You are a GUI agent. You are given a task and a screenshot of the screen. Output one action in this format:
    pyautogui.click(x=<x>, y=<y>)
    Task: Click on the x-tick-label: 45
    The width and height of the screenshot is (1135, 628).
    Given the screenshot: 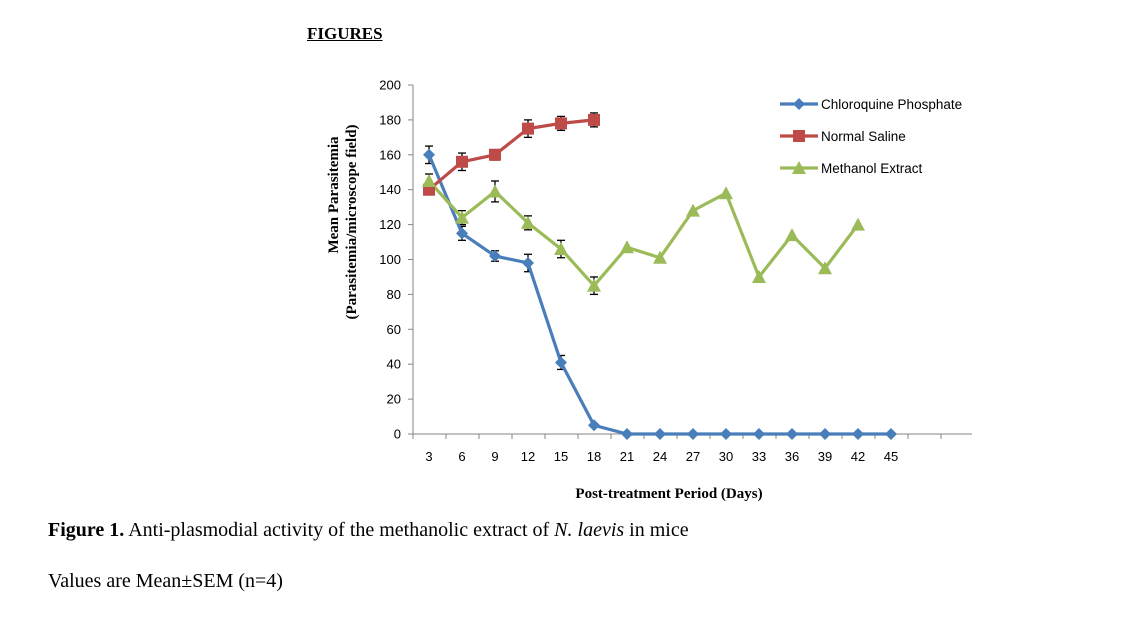 What is the action you would take?
    pyautogui.click(x=891, y=456)
    